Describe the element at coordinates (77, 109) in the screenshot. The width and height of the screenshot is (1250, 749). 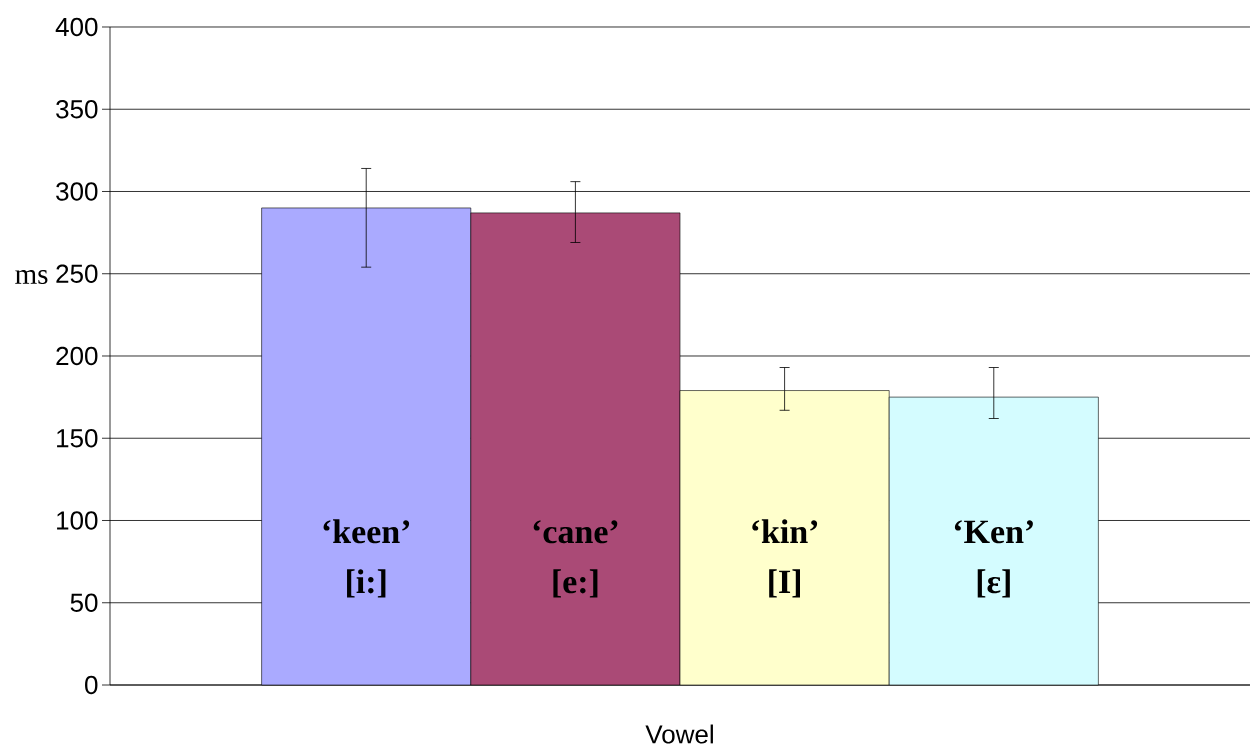
I see `y-tick-label: 350` at that location.